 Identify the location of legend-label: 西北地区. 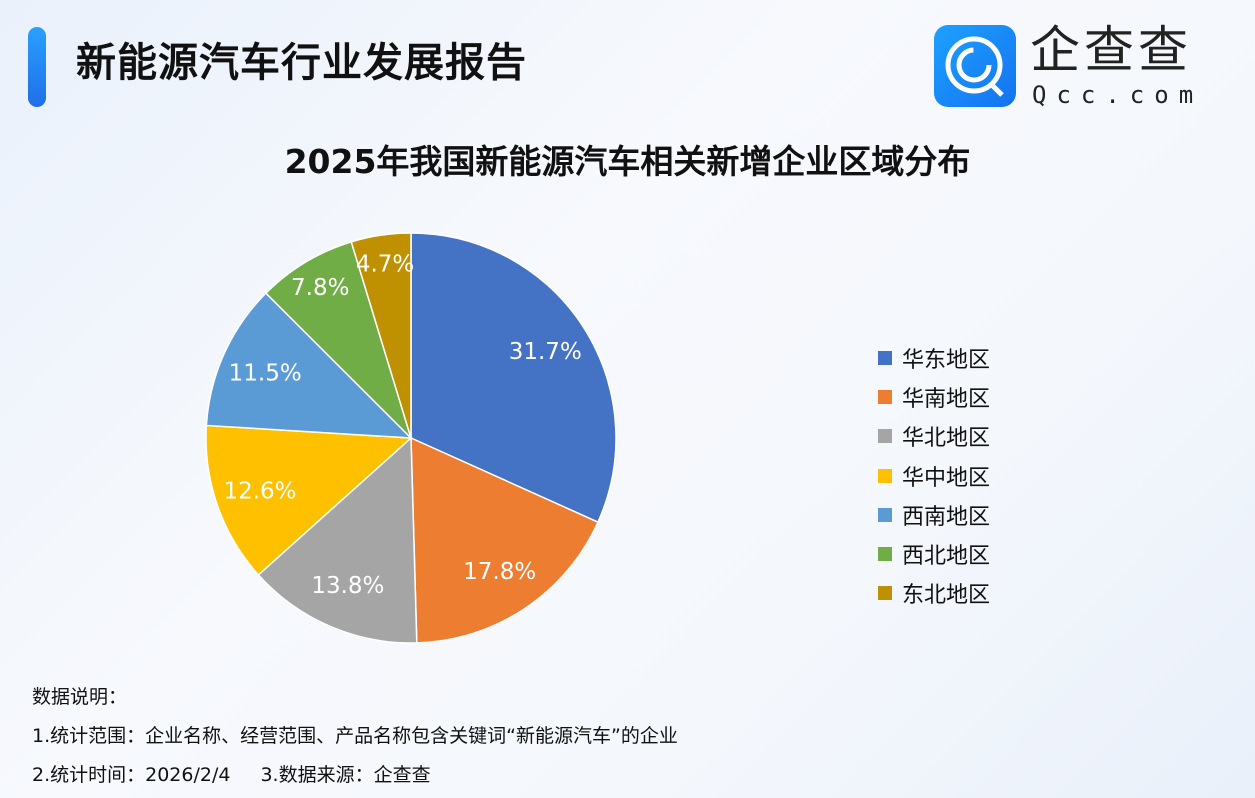
(946, 557).